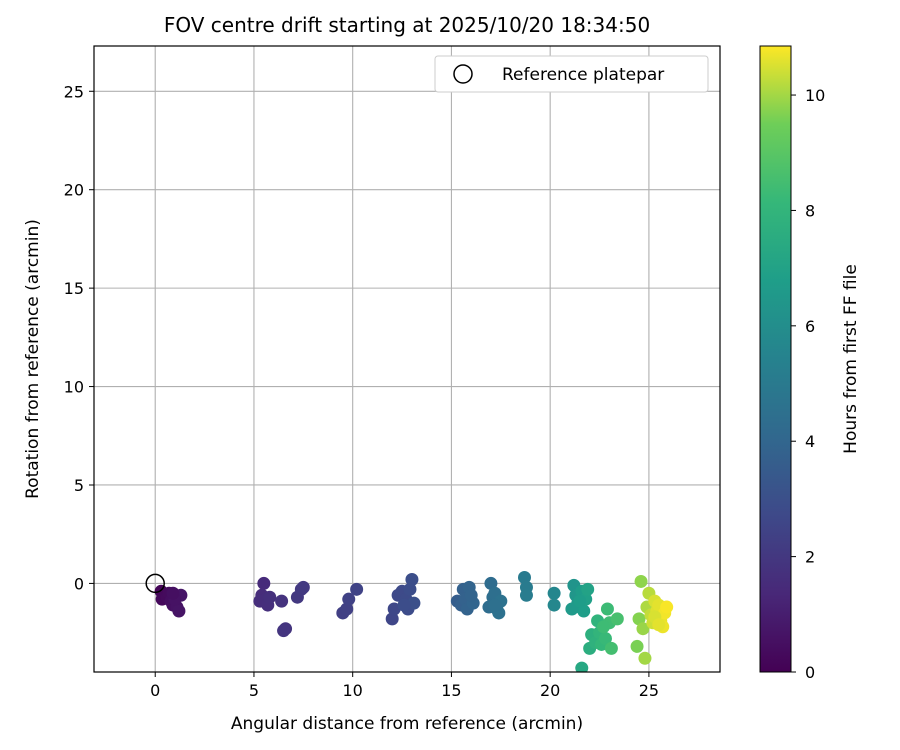 The height and width of the screenshot is (750, 900). Describe the element at coordinates (815, 95) in the screenshot. I see `colorbar-tick-label: 10` at that location.